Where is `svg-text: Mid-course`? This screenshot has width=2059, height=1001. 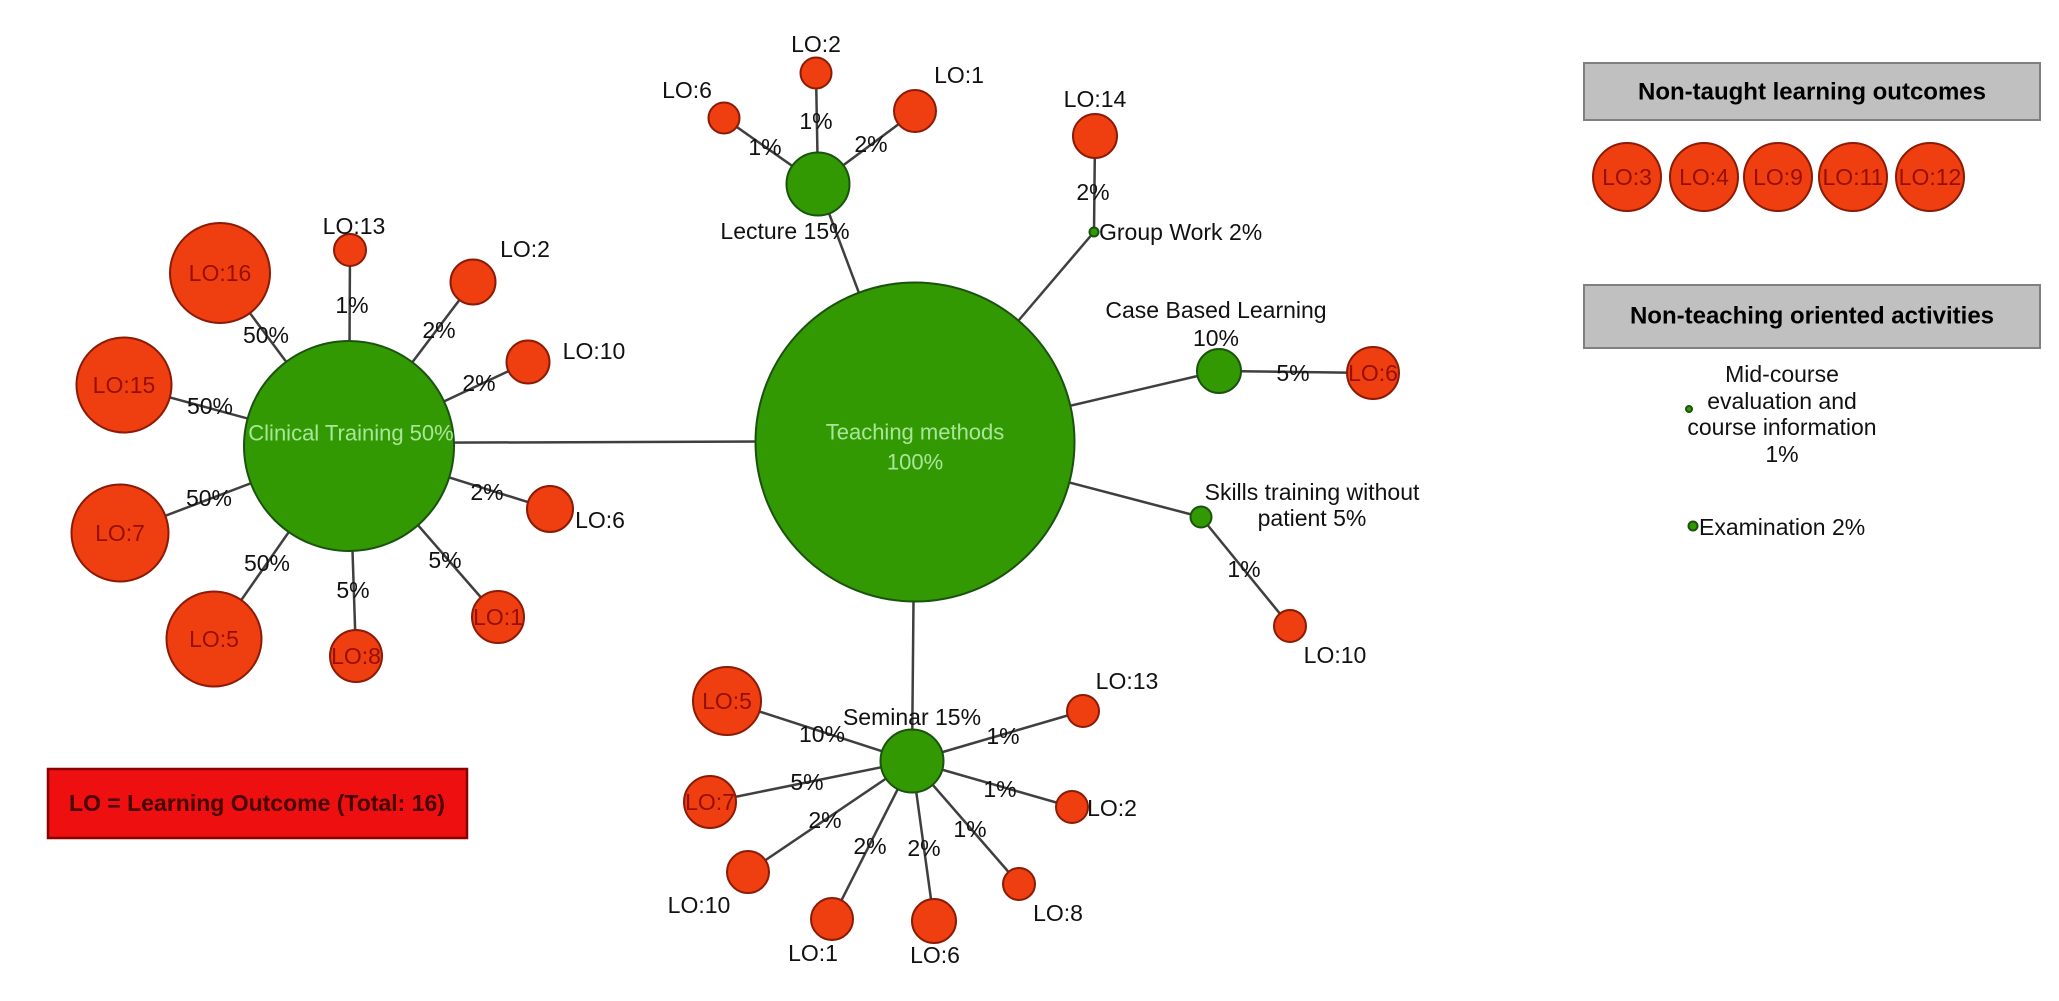
svg-text: Mid-course is located at coordinates (1782, 374).